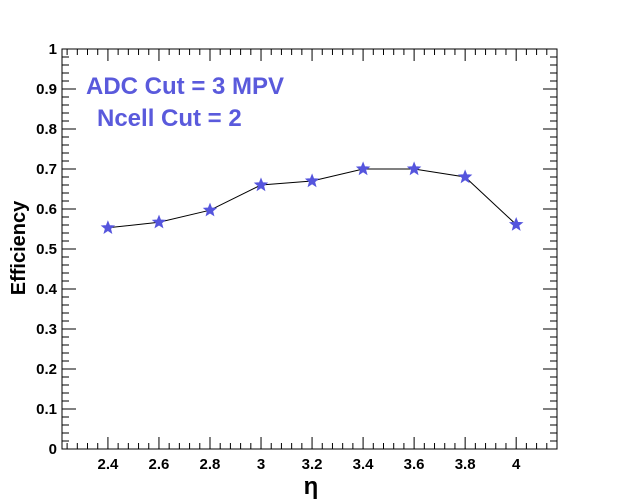 The width and height of the screenshot is (621, 499). Describe the element at coordinates (53, 49) in the screenshot. I see `y-tick-label: 1` at that location.